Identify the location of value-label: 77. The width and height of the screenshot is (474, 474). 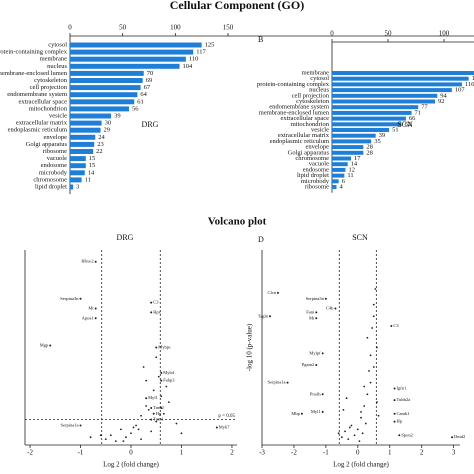
(424, 107).